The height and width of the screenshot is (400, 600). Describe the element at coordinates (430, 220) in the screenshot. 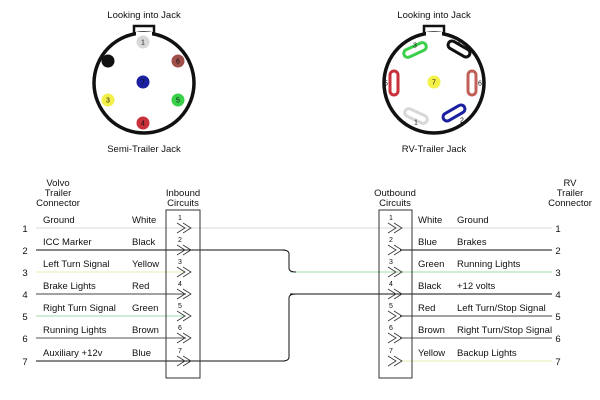

I see `right-wire-color: White` at that location.